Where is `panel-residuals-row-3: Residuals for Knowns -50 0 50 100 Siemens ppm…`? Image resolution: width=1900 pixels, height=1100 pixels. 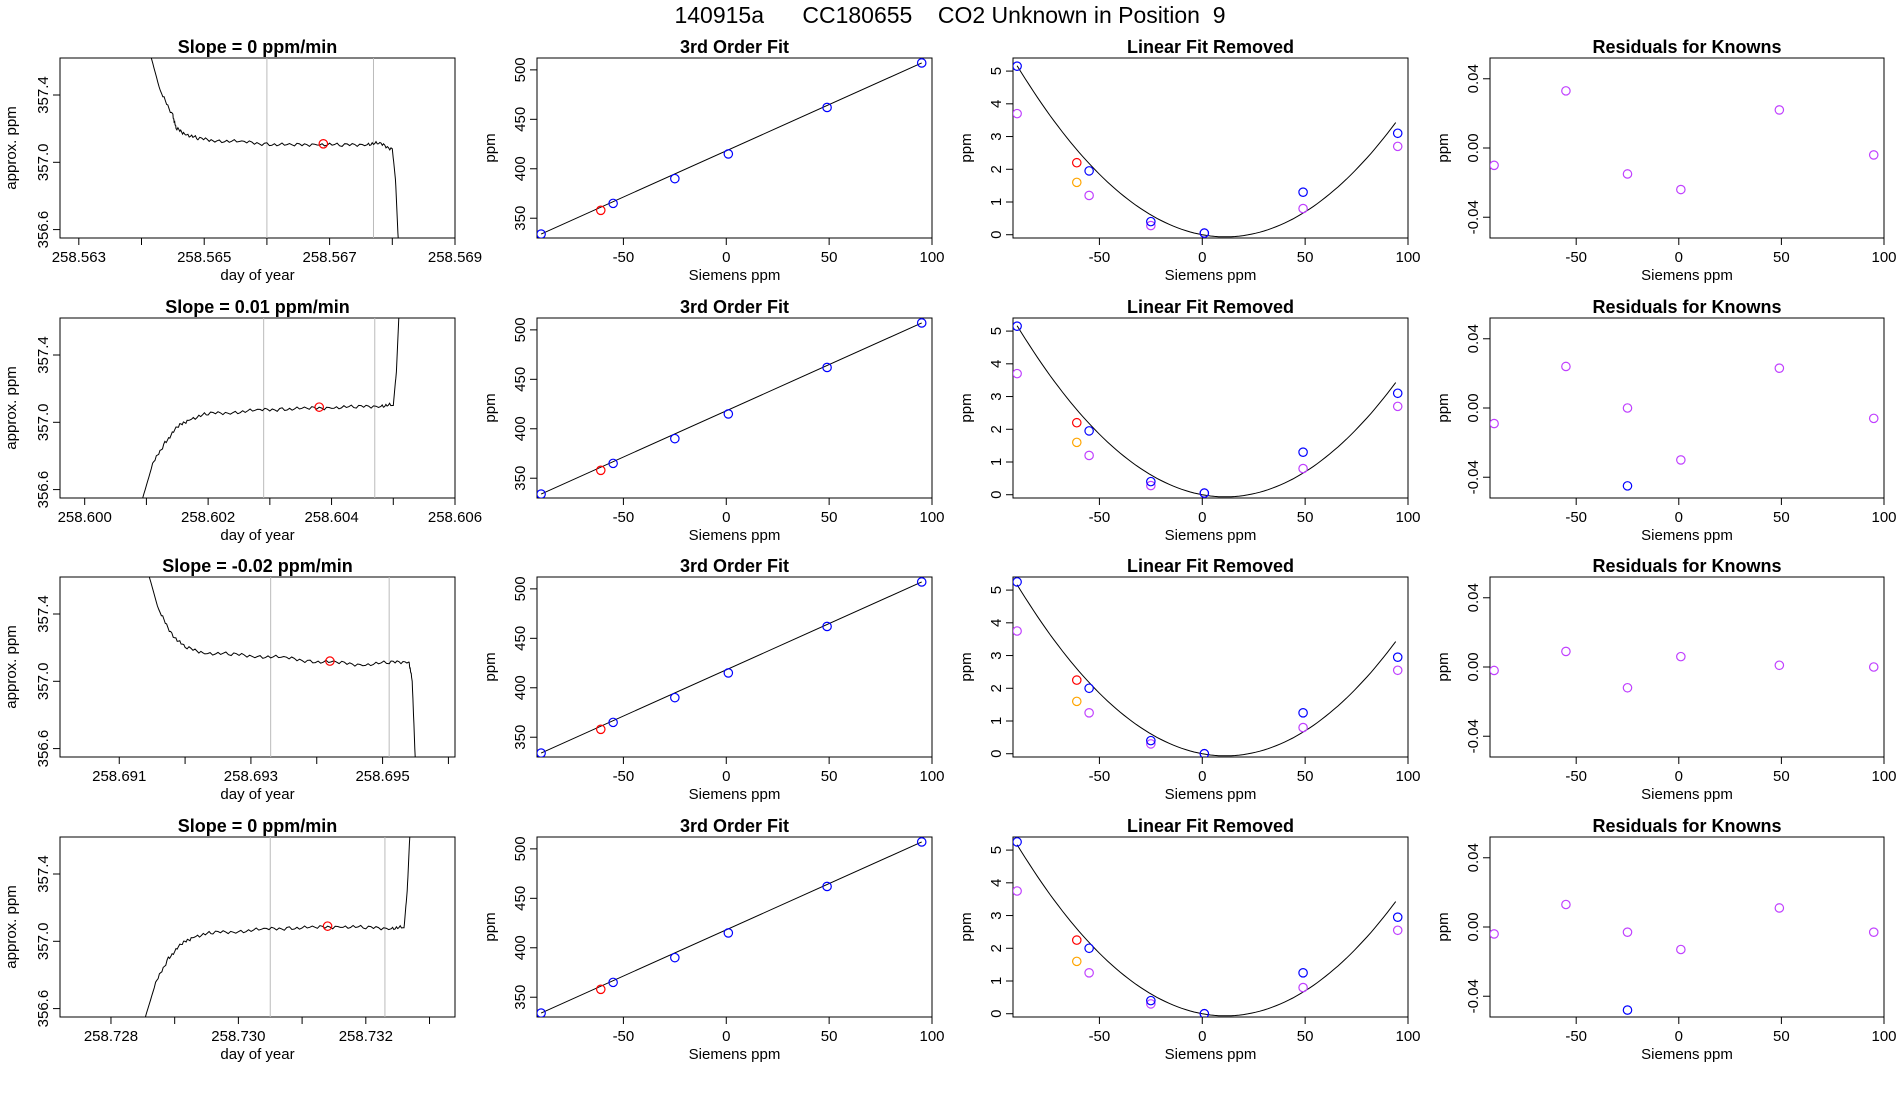
panel-residuals-row-3: Residuals for Knowns -50 0 50 100 Siemens ppm… is located at coordinates (1666, 939).